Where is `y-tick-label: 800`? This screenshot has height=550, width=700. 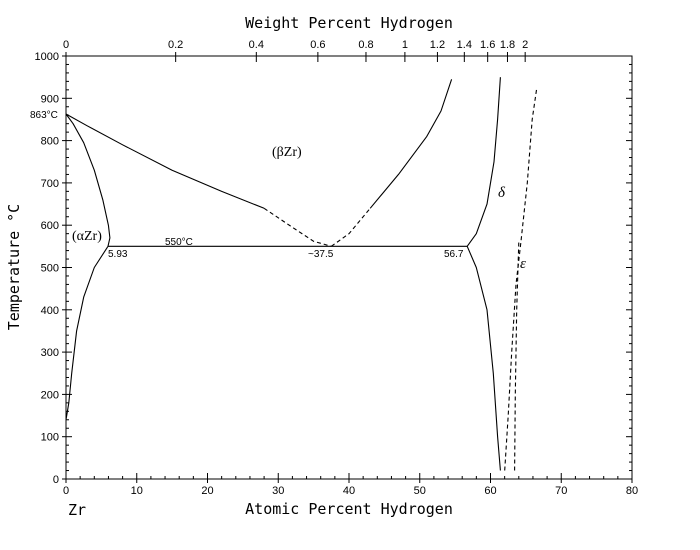
y-tick-label: 800 is located at coordinates (50, 142).